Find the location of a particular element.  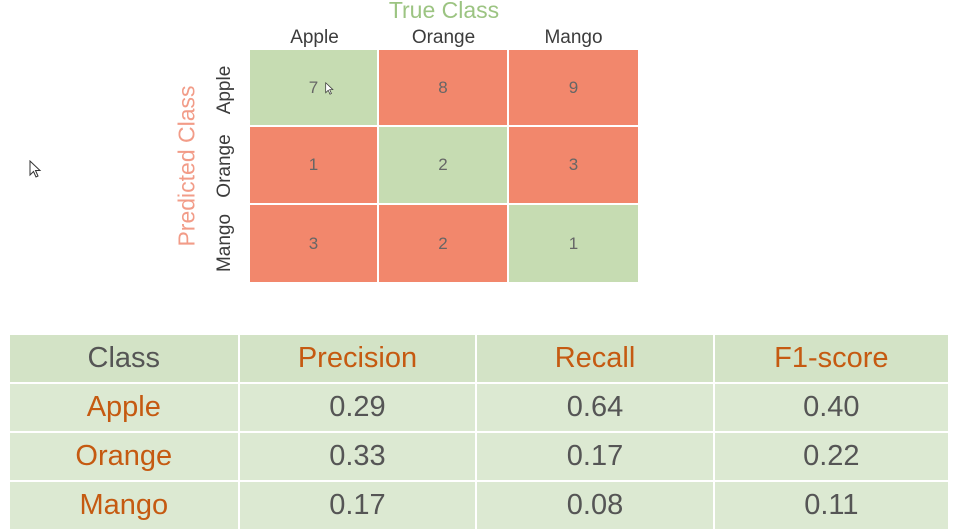

f1-value: 0.40 is located at coordinates (831, 408).